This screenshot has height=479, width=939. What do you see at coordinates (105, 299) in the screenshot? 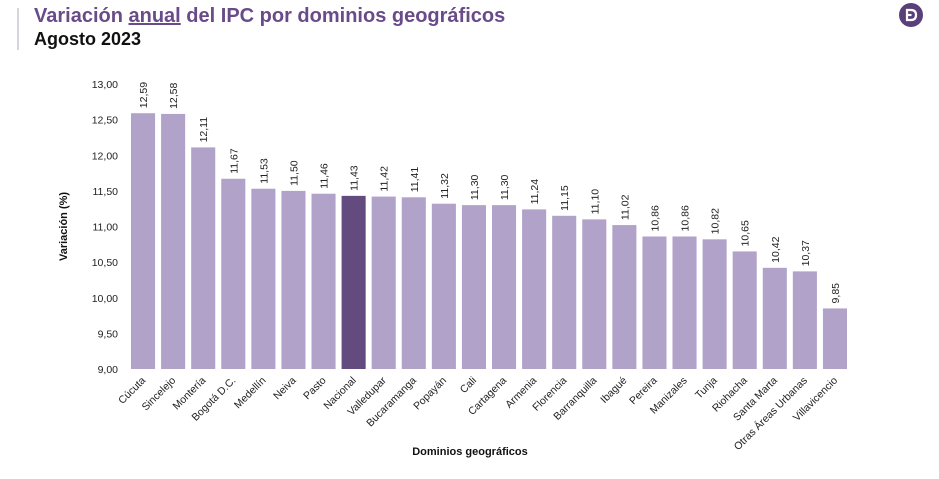
I see `y-tick-label: 10,00` at bounding box center [105, 299].